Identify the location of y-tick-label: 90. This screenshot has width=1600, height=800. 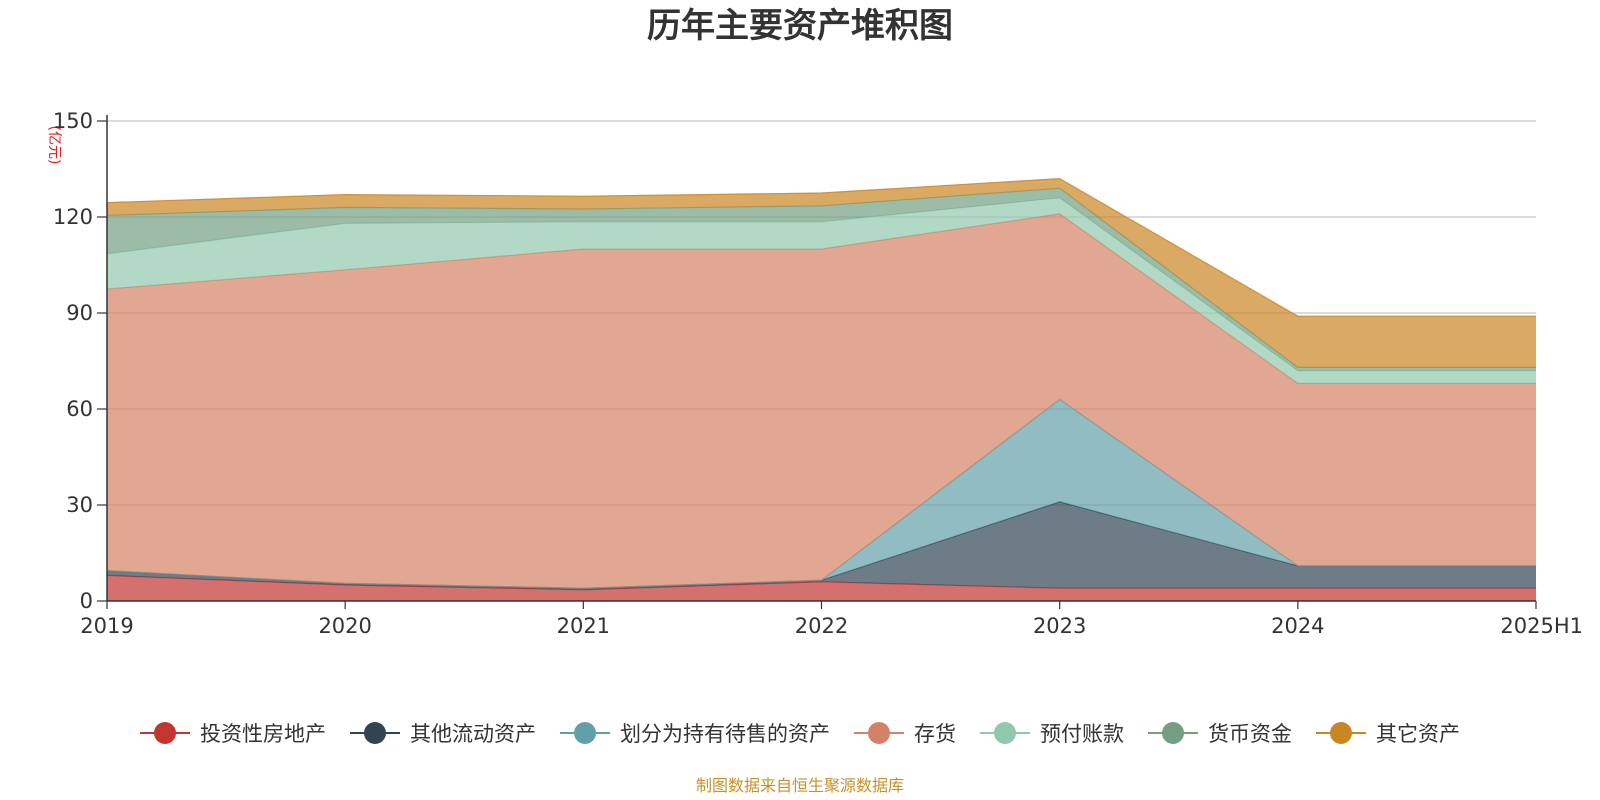
(79, 313).